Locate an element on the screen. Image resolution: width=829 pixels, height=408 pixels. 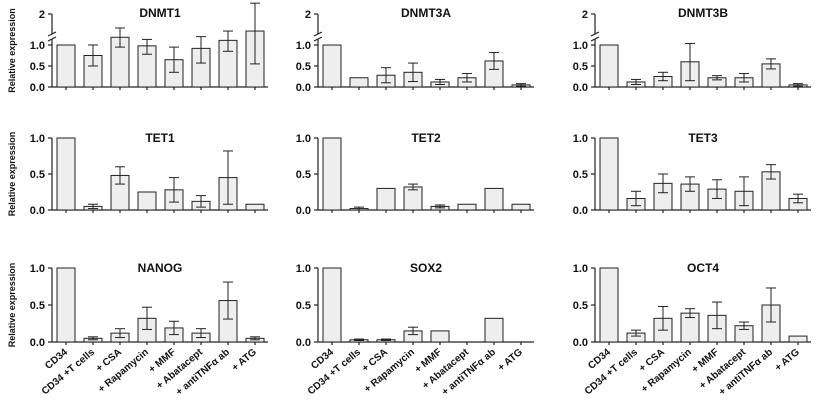
chart-title: SOX2 is located at coordinates (426, 268).